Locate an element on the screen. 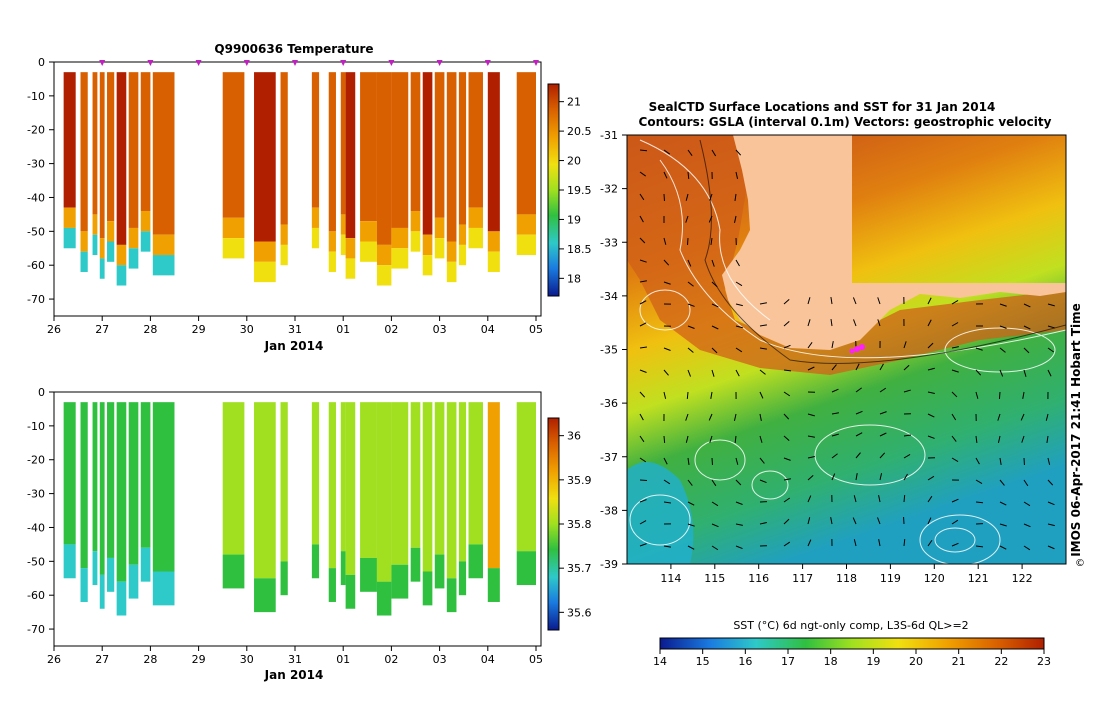 The width and height of the screenshot is (1099, 704). sst-colorbar-tick-label: 20 is located at coordinates (916, 661).